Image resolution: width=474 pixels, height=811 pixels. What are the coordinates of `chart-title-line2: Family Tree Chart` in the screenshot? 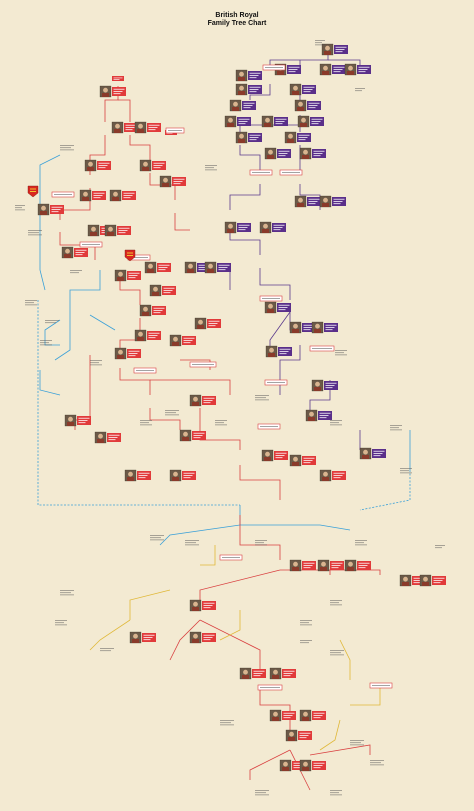 It's located at (237, 23).